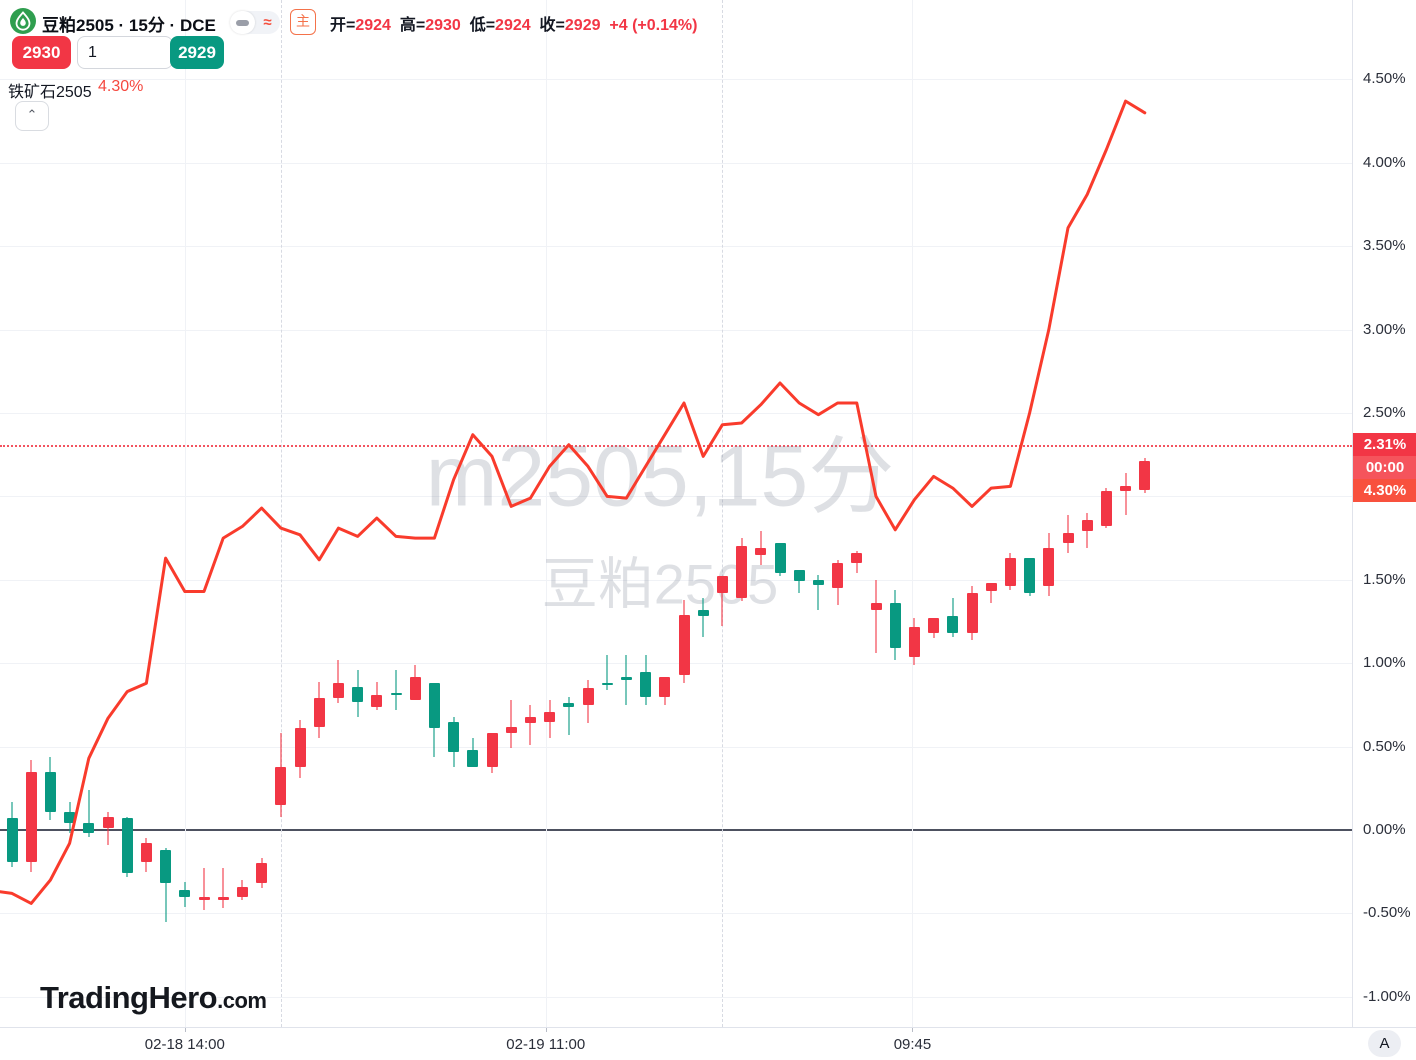  I want to click on open-value: 2924, so click(373, 25).